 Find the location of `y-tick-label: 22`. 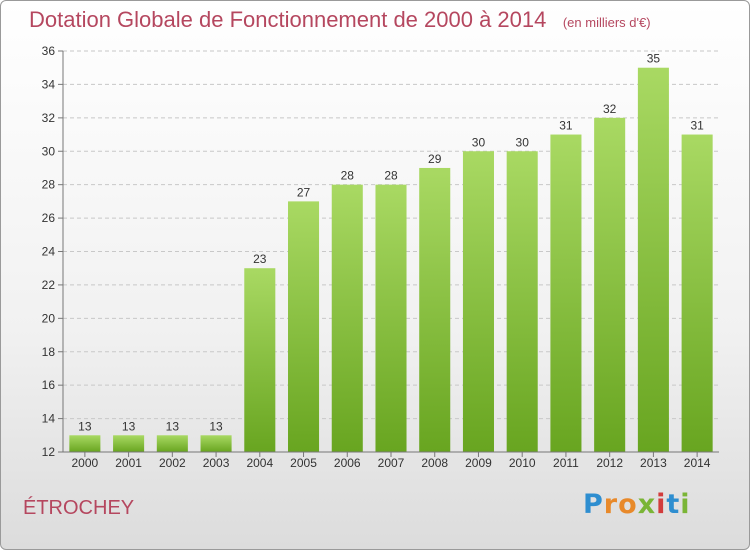

y-tick-label: 22 is located at coordinates (49, 285).